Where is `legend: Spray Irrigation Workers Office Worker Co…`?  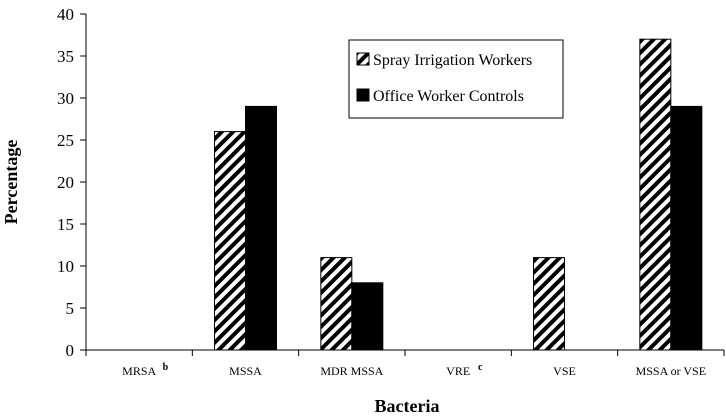 legend: Spray Irrigation Workers Office Worker Co… is located at coordinates (456, 79).